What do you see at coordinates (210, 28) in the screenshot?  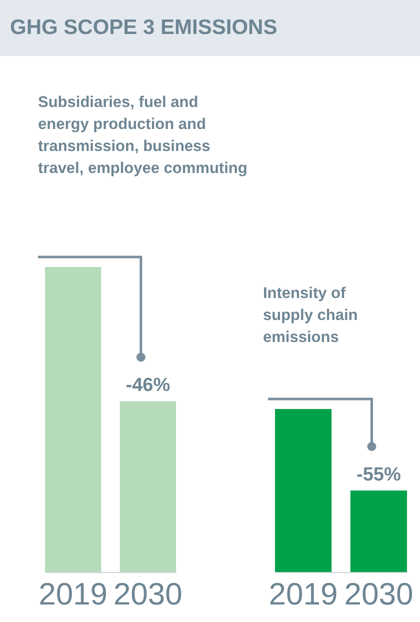 I see `chart-title: GHG SCOPE 3 EMISSIONS` at bounding box center [210, 28].